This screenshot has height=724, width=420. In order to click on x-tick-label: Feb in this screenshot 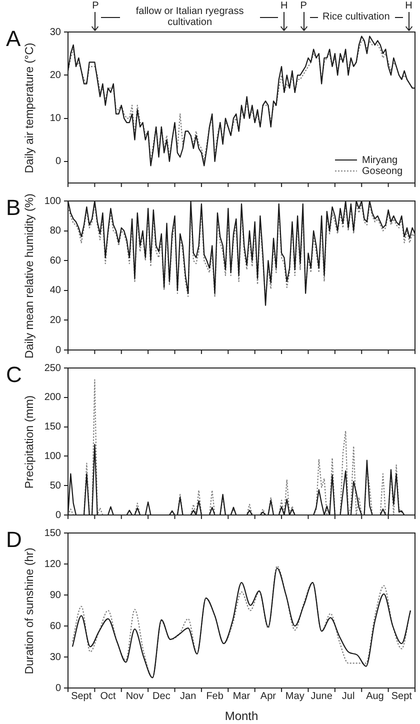, I will do `click(215, 696)`.